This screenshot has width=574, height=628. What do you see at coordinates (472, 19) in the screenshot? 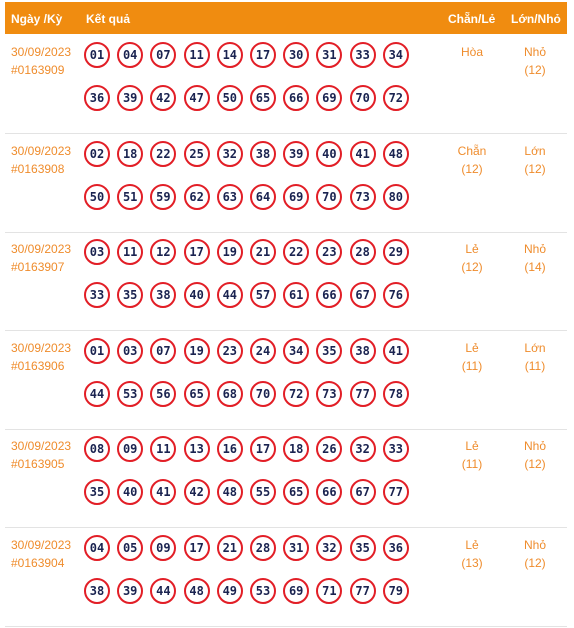
I see `even-odd-column-header: Chẵn/Lẻ` at bounding box center [472, 19].